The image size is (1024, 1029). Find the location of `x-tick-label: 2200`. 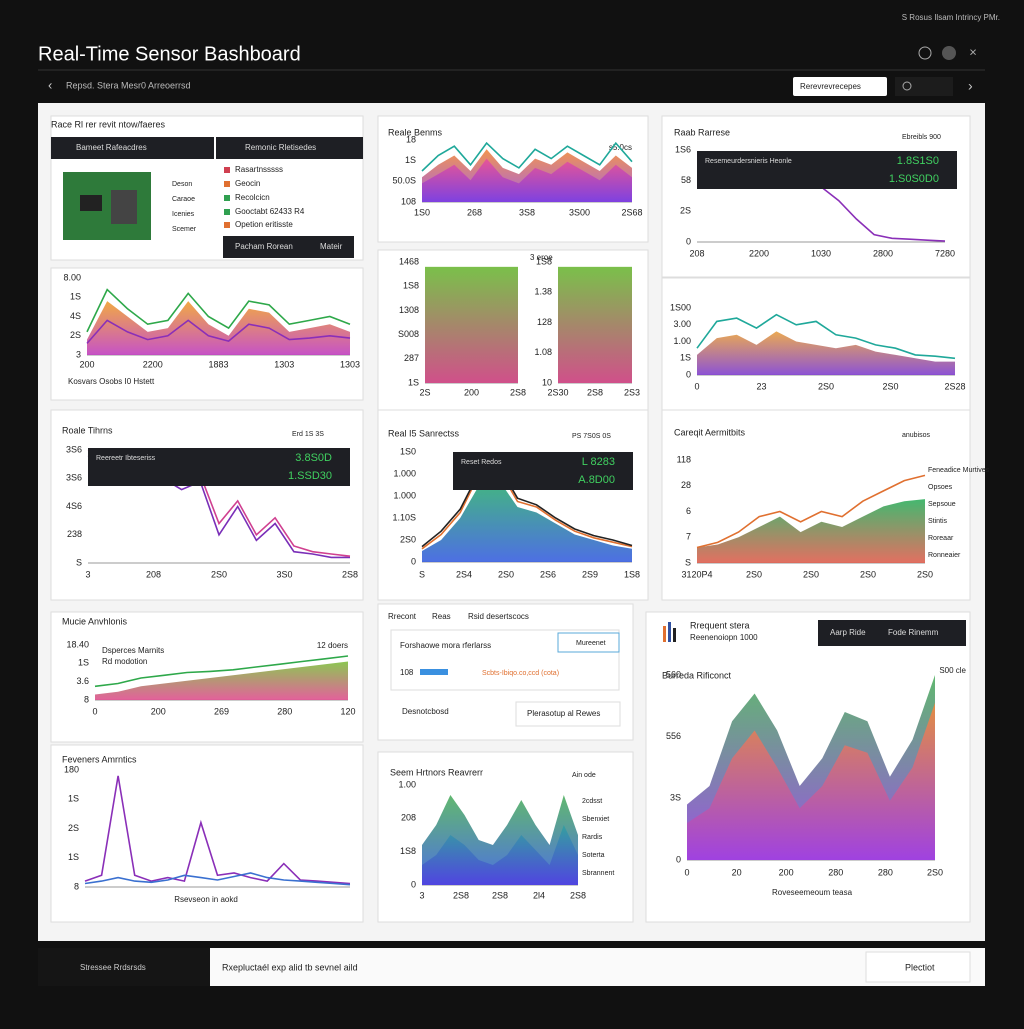

x-tick-label: 2200 is located at coordinates (759, 253).